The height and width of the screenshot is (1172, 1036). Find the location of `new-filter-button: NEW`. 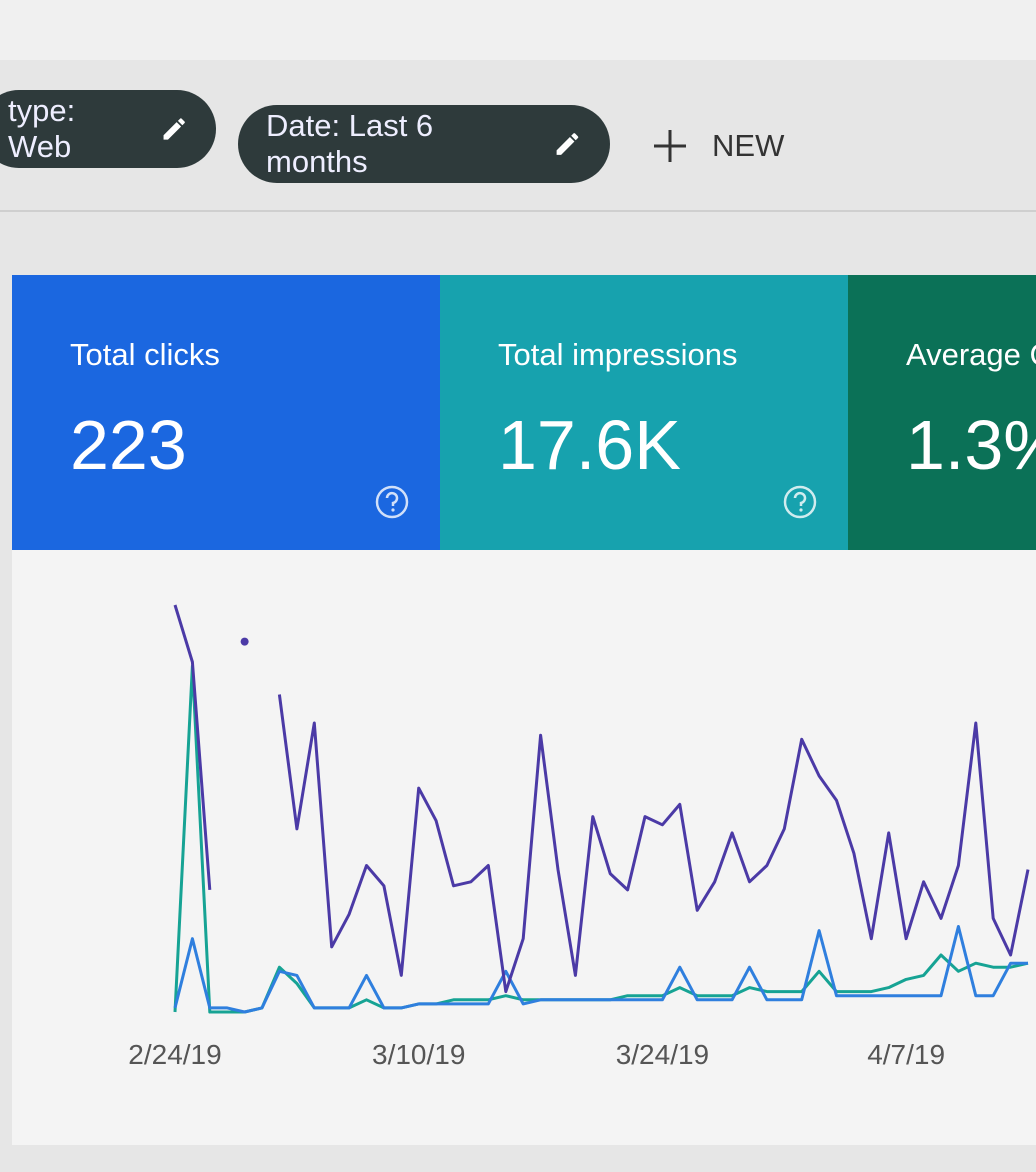

new-filter-button: NEW is located at coordinates (718, 146).